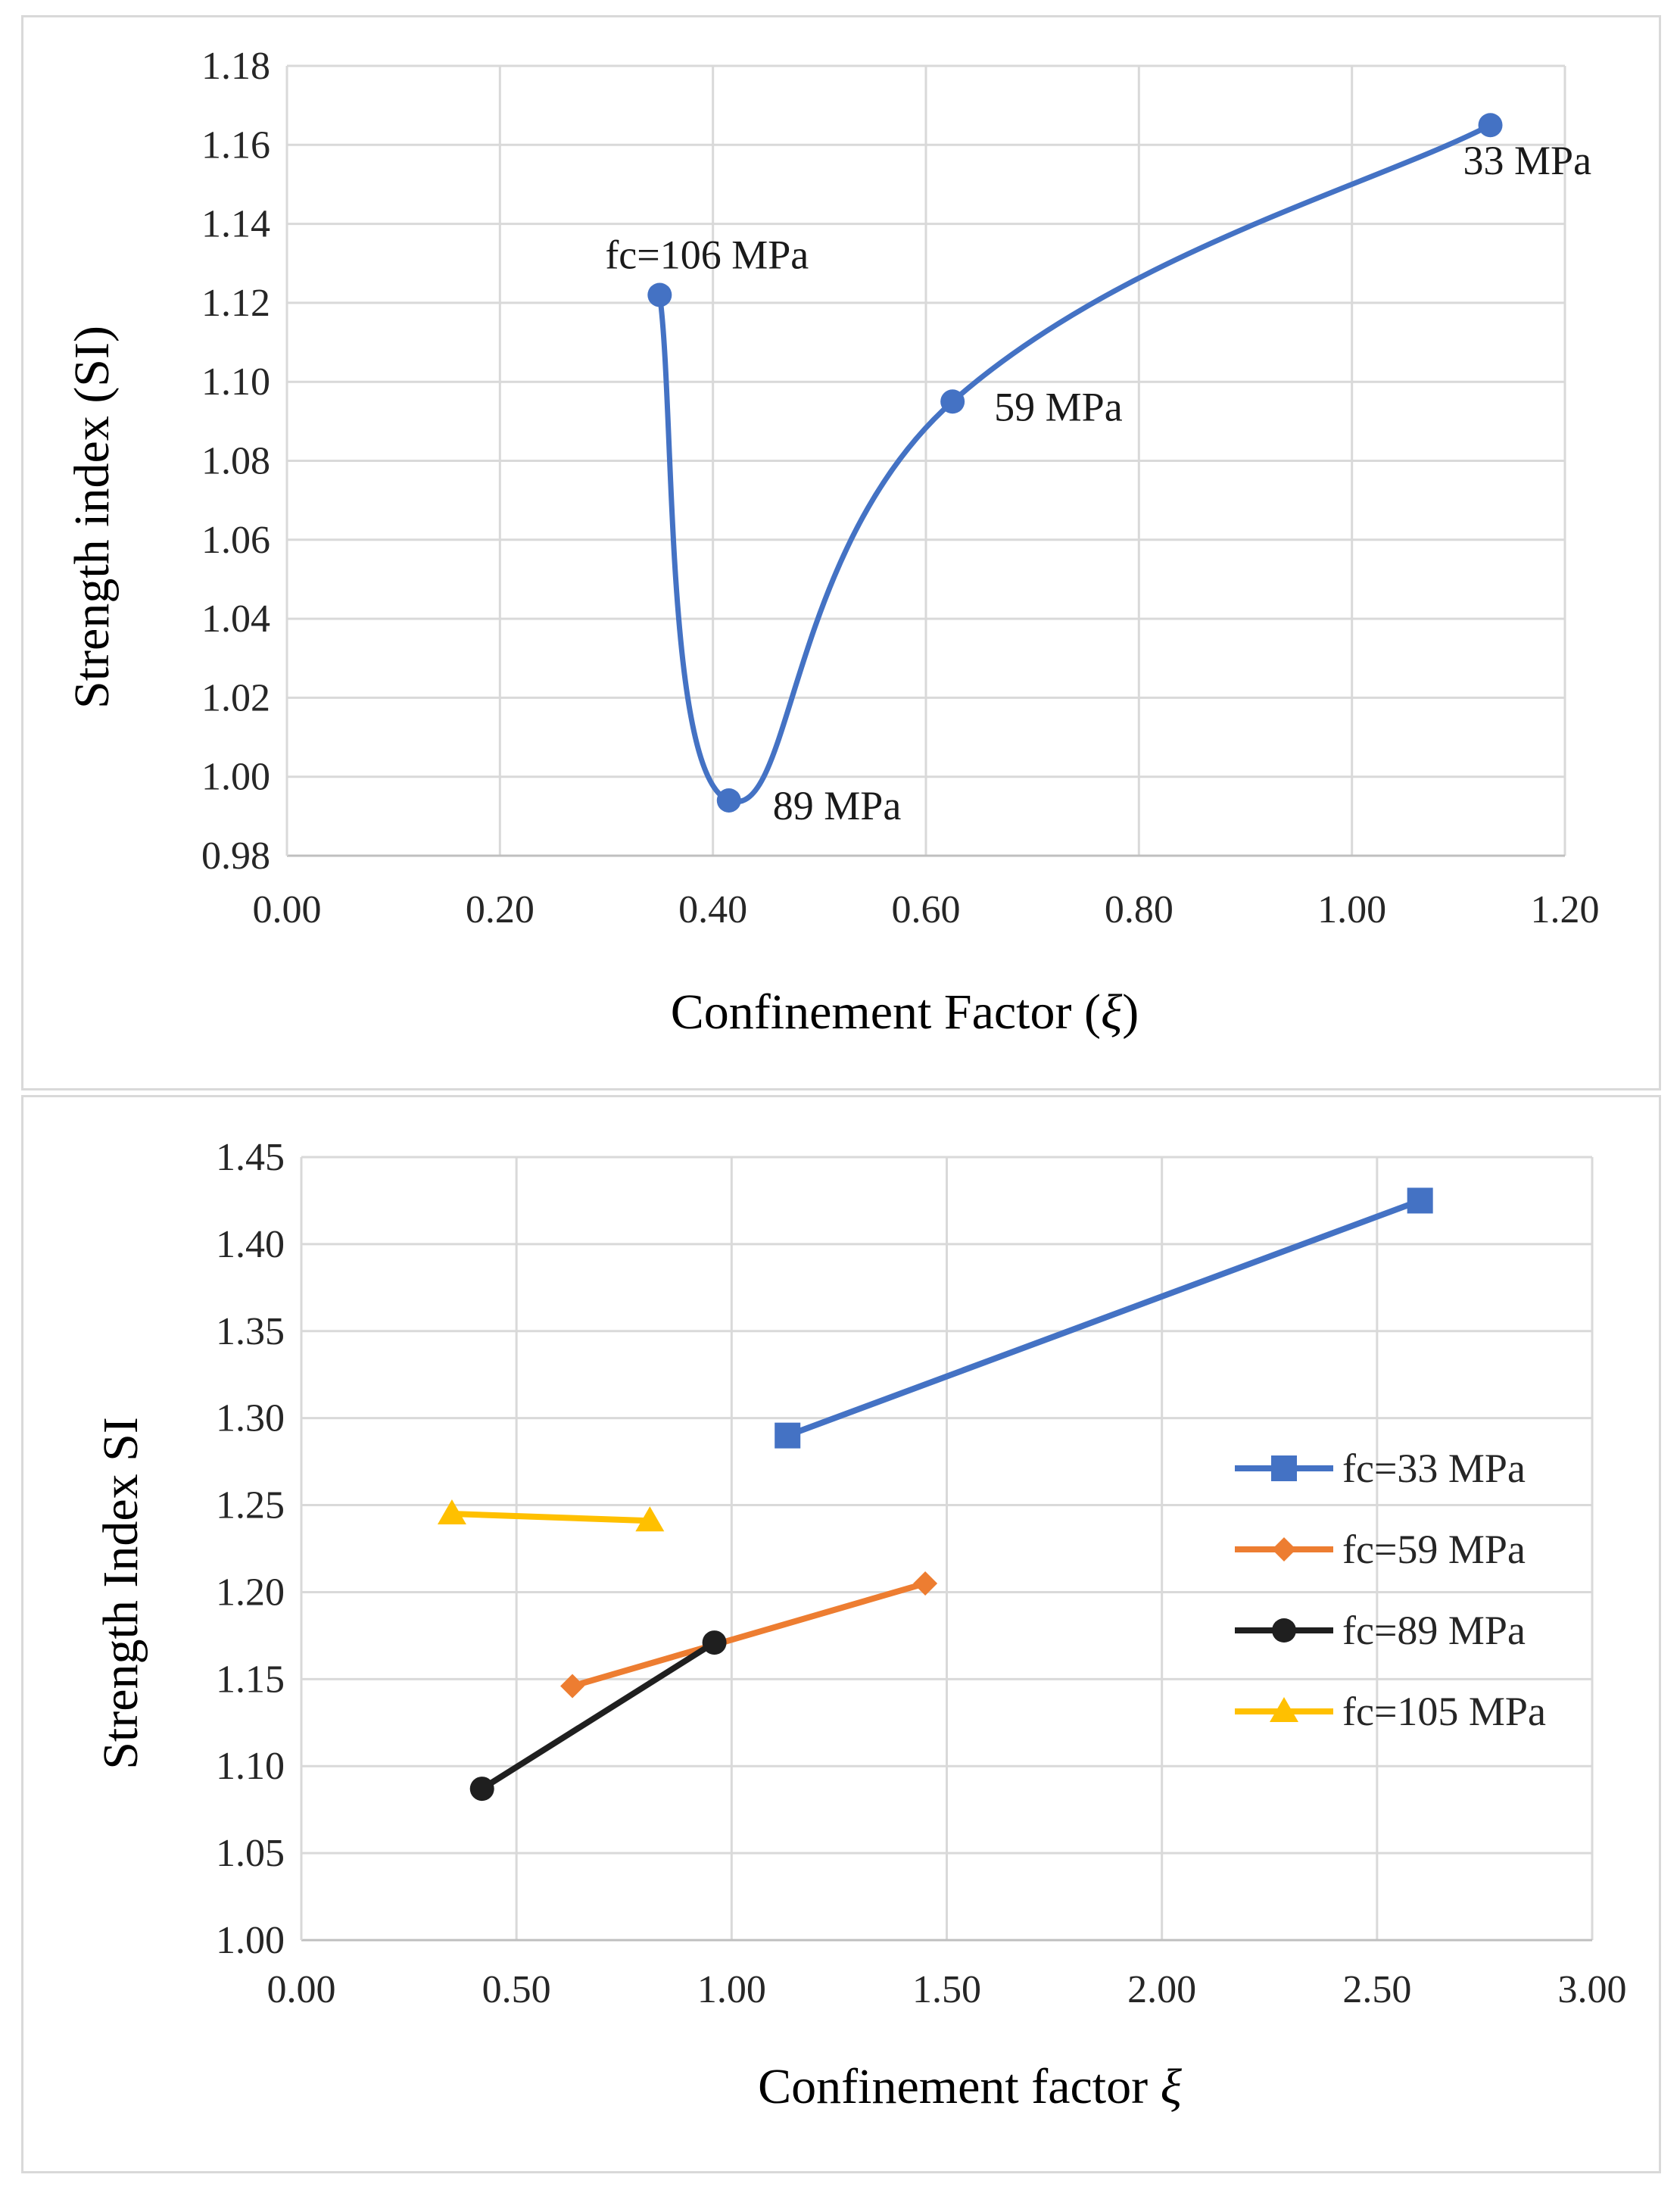 The image size is (1680, 2187). Describe the element at coordinates (1139, 909) in the screenshot. I see `x-tick-label: 0.80` at that location.